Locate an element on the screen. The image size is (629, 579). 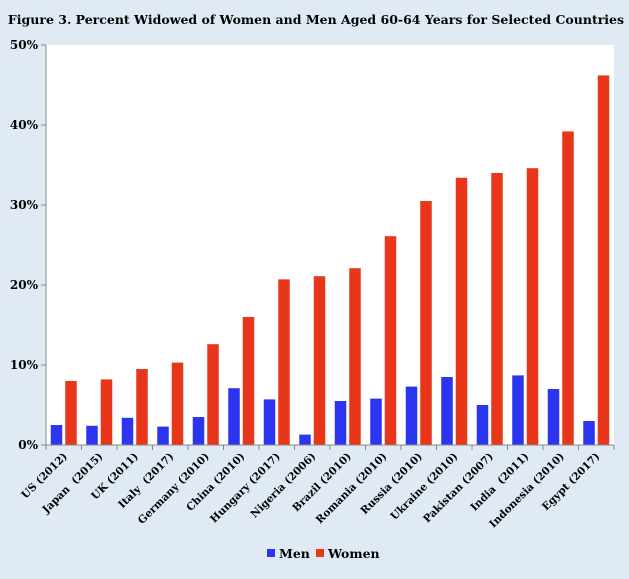
y-tick-label: 40% is located at coordinates (24, 125).